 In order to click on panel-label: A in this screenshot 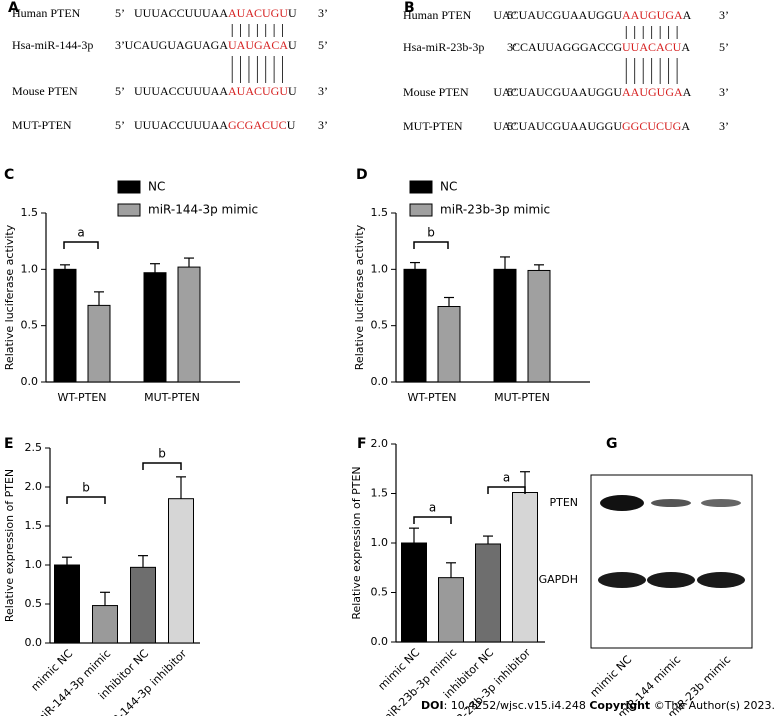, I will do `click(13, 8)`.